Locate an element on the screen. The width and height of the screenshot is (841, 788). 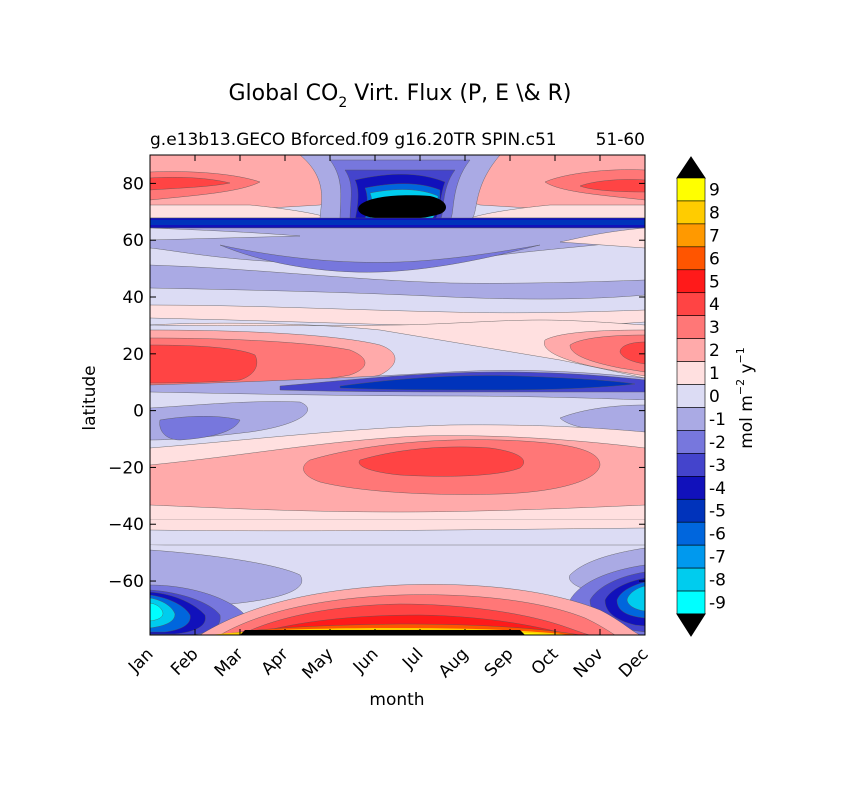
colorbar-tick-label: -3 is located at coordinates (717, 466).